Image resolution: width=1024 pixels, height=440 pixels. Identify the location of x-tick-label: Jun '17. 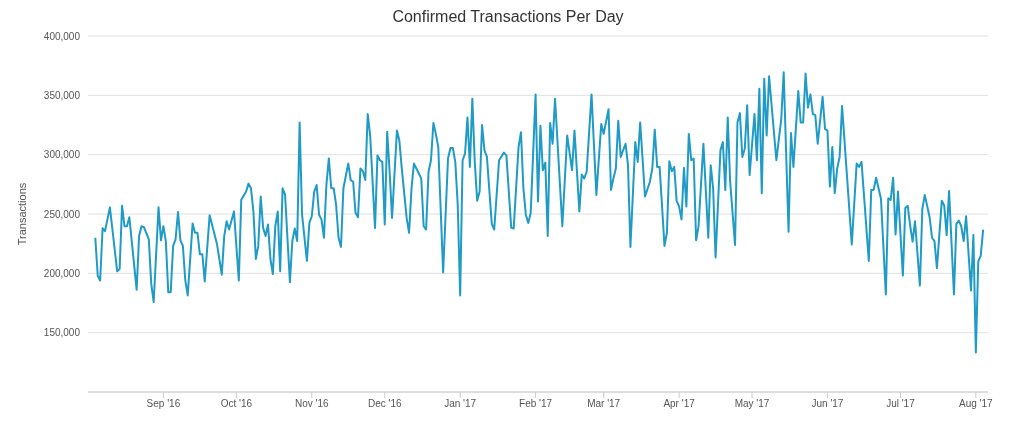
(827, 404).